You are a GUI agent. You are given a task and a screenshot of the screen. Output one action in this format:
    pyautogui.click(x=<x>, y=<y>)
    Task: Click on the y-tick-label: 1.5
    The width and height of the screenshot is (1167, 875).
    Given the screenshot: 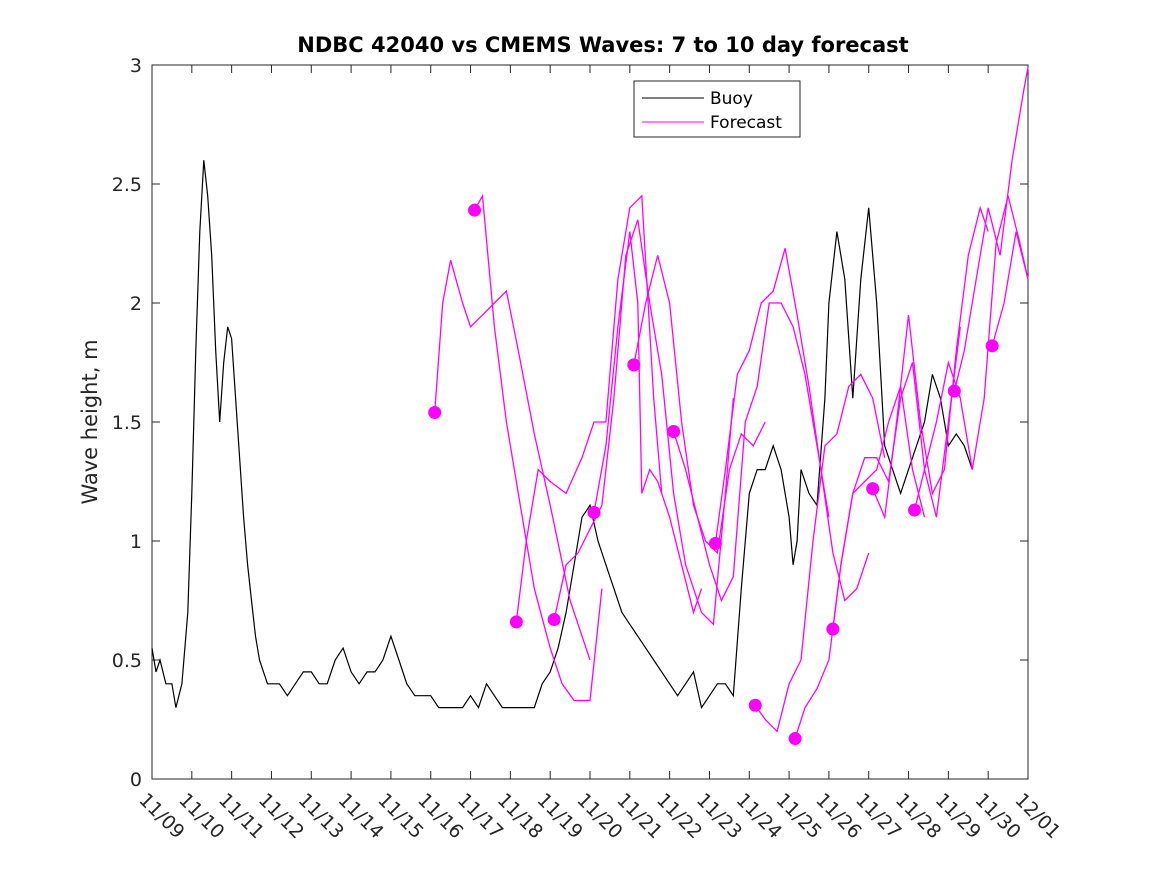 What is the action you would take?
    pyautogui.click(x=127, y=423)
    